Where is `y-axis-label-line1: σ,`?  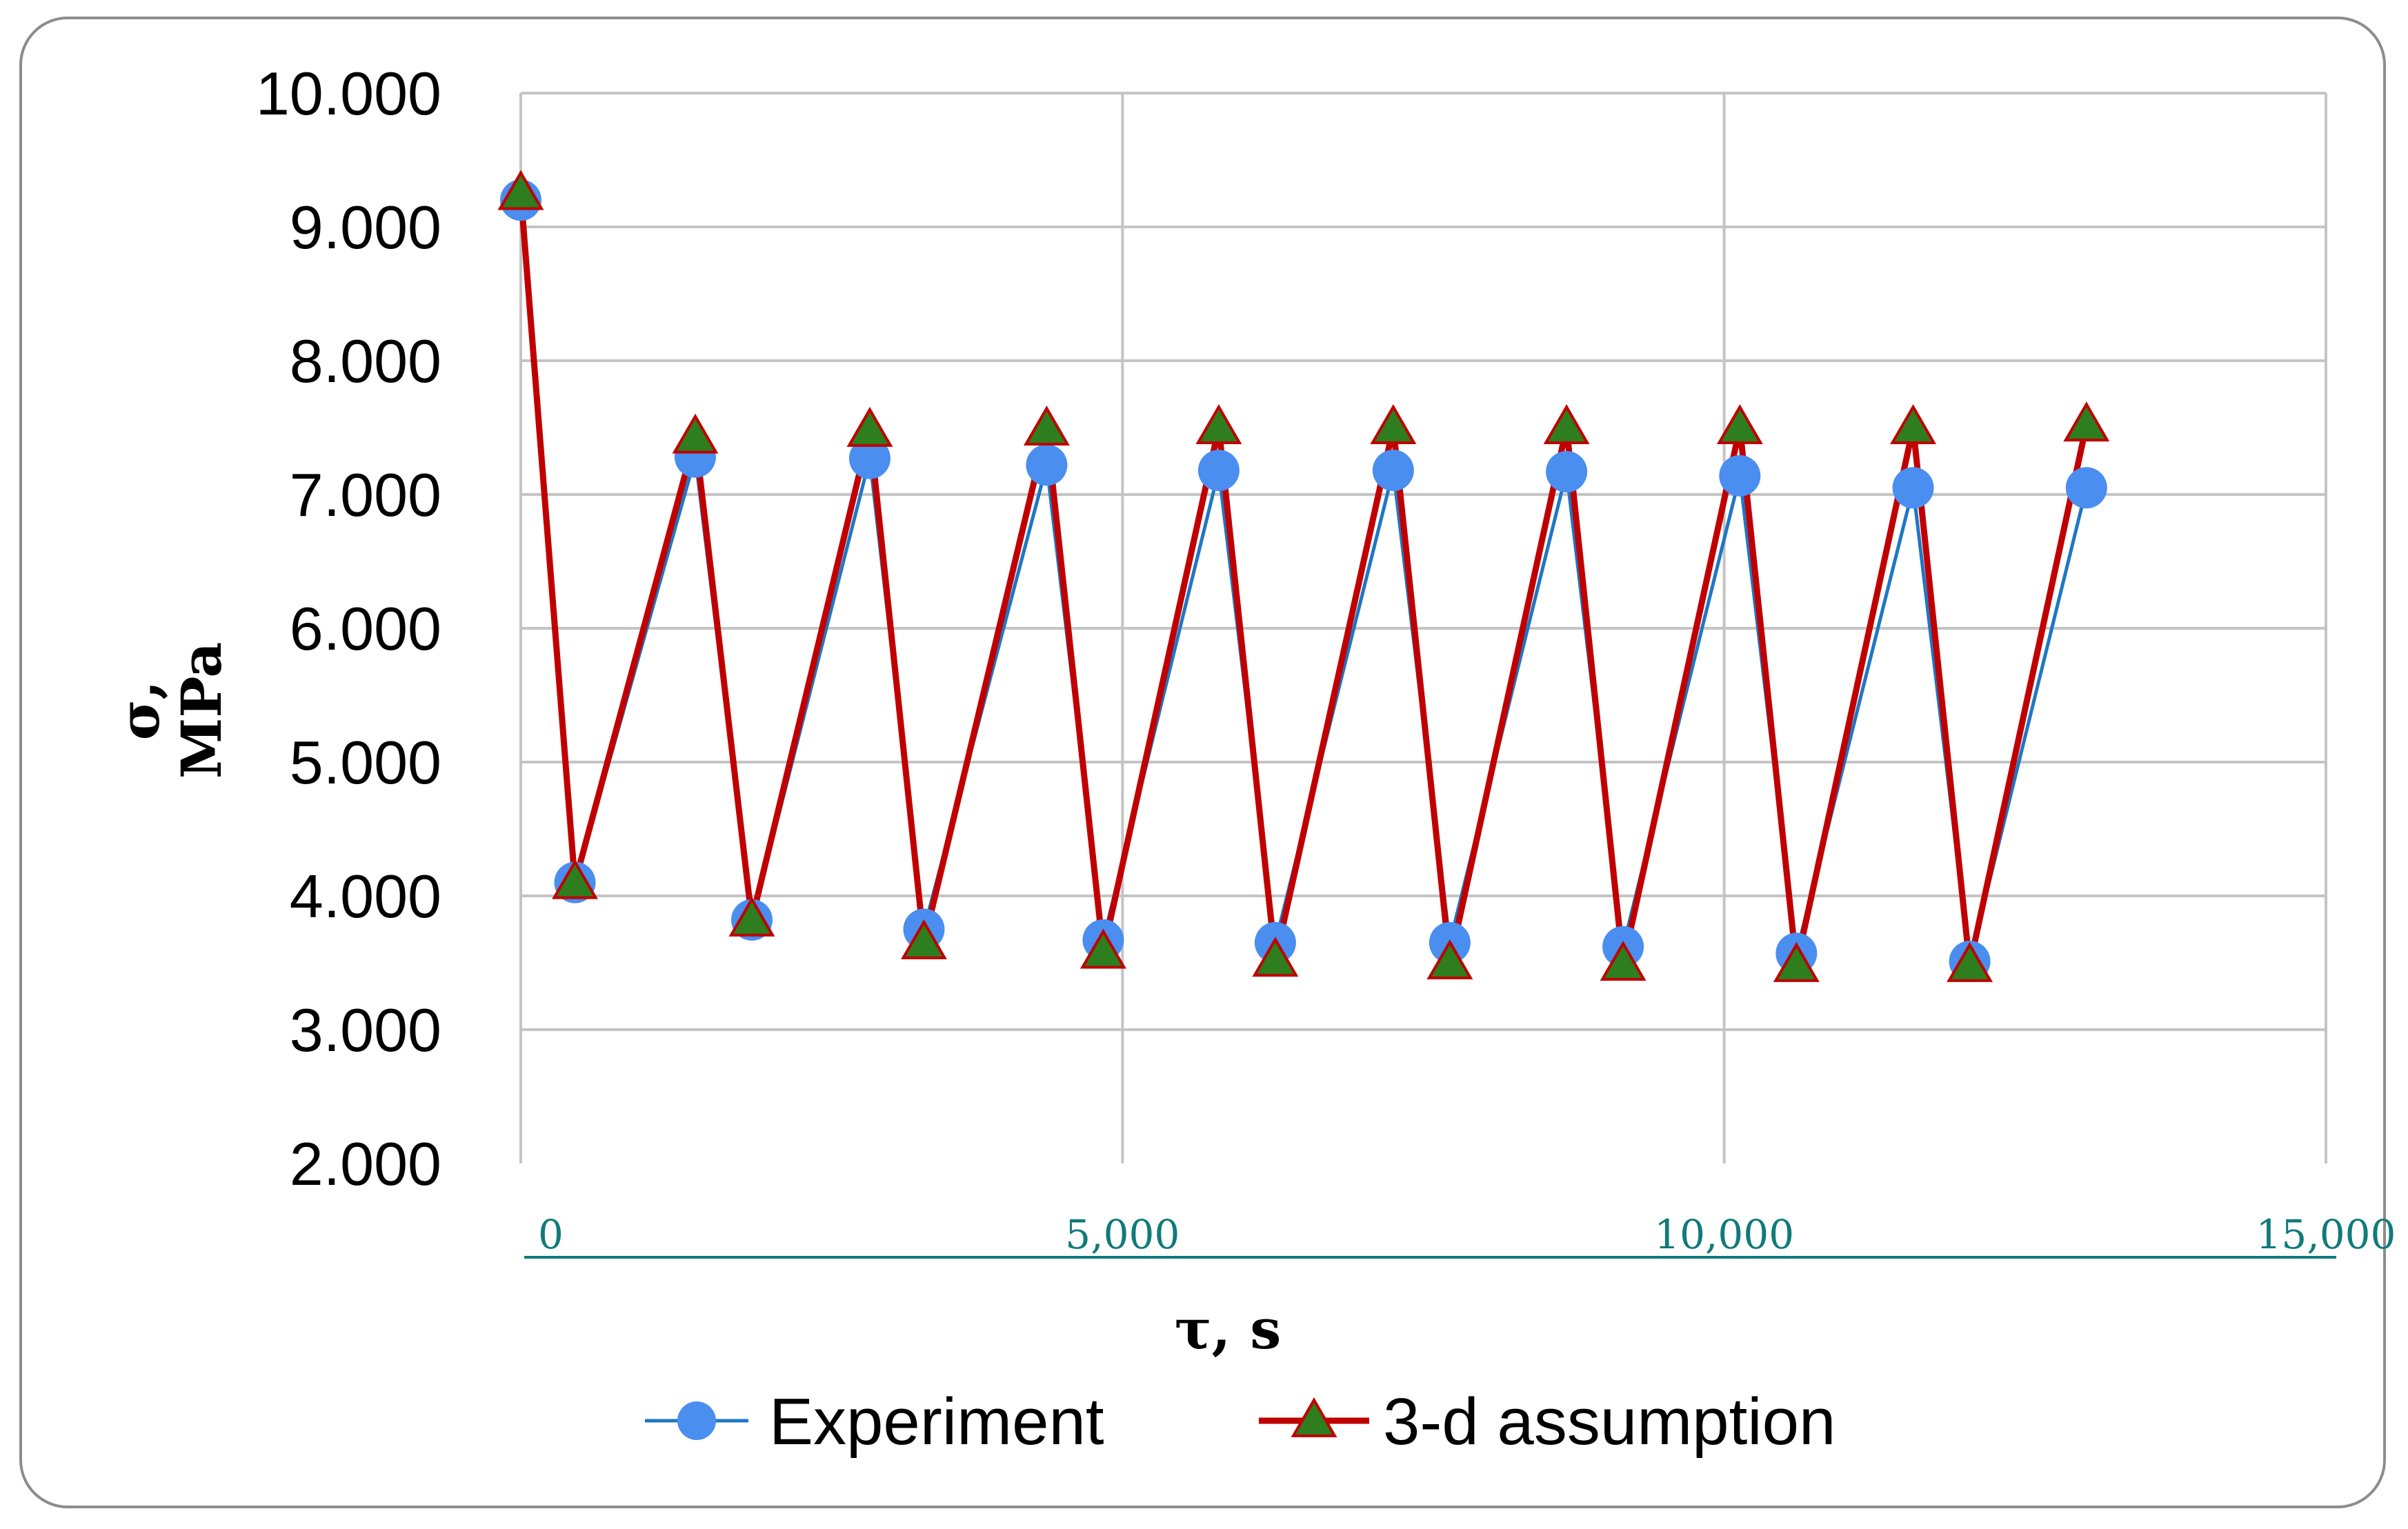 y-axis-label-line1: σ, is located at coordinates (140, 711).